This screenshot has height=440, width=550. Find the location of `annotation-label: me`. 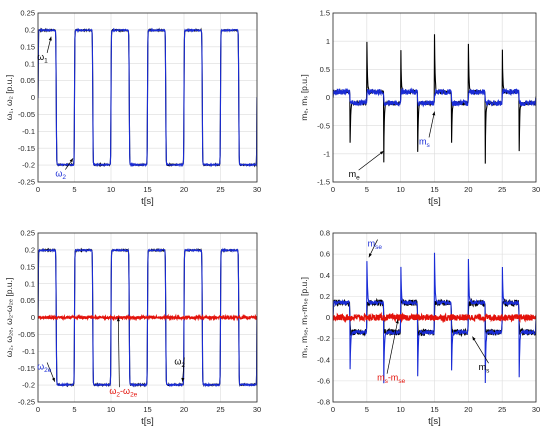

annotation-label: me is located at coordinates (355, 175).